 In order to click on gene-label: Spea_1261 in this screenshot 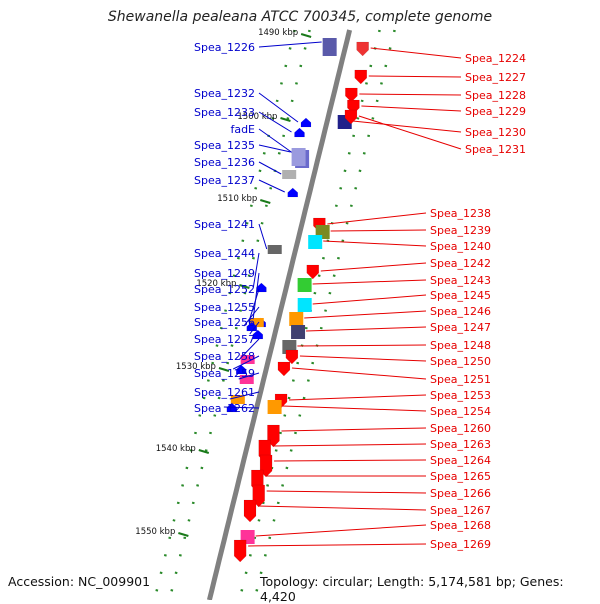, I will do `click(224, 392)`.